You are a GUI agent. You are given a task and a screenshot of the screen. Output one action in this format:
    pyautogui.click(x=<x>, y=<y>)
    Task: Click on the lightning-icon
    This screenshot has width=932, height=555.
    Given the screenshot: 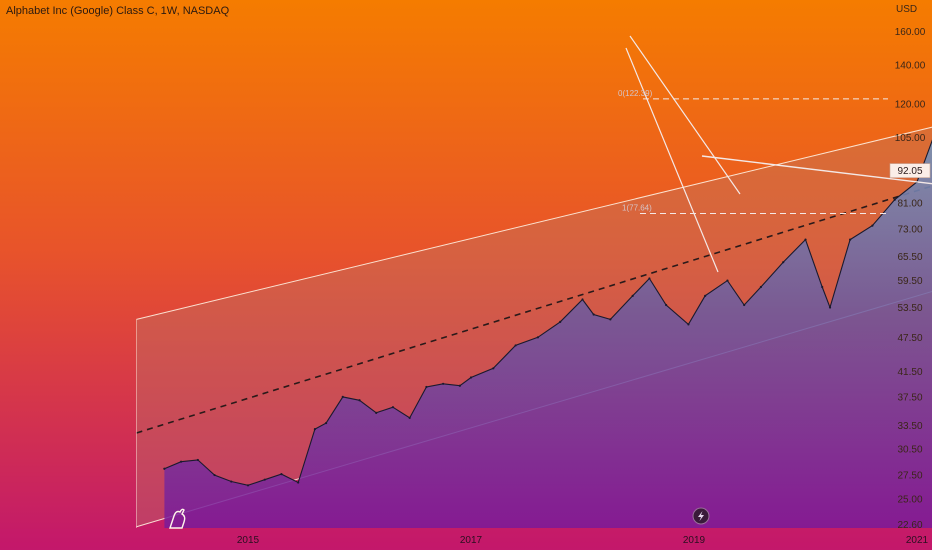 What is the action you would take?
    pyautogui.click(x=701, y=516)
    